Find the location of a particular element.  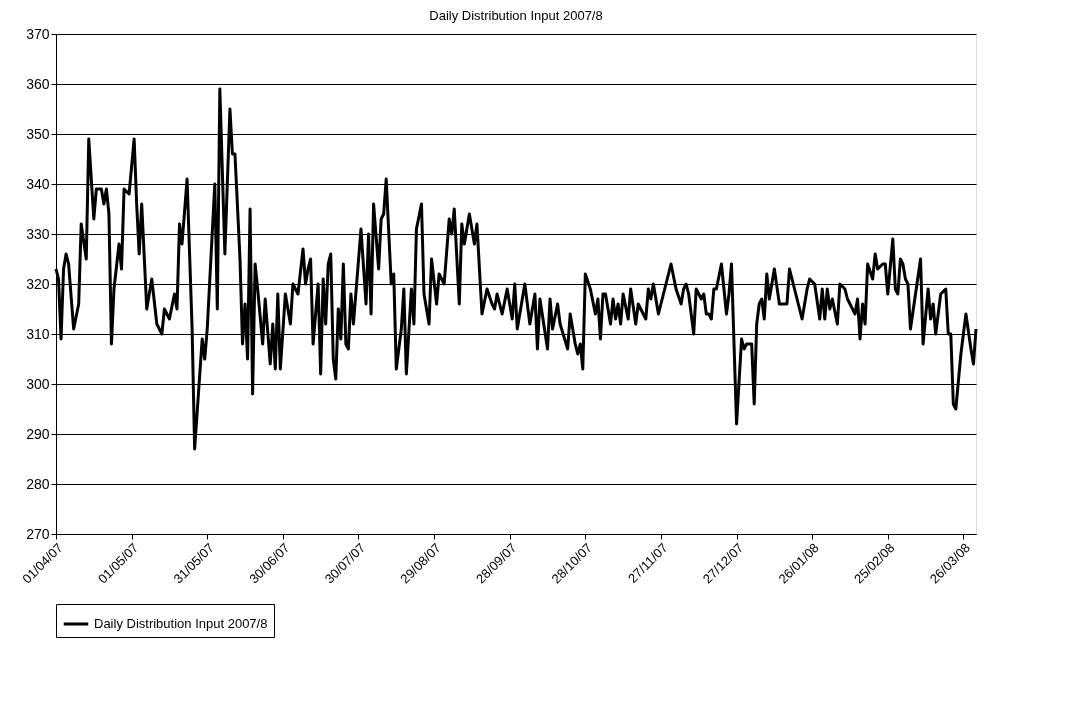

y-tick-label: 330 is located at coordinates (38, 233).